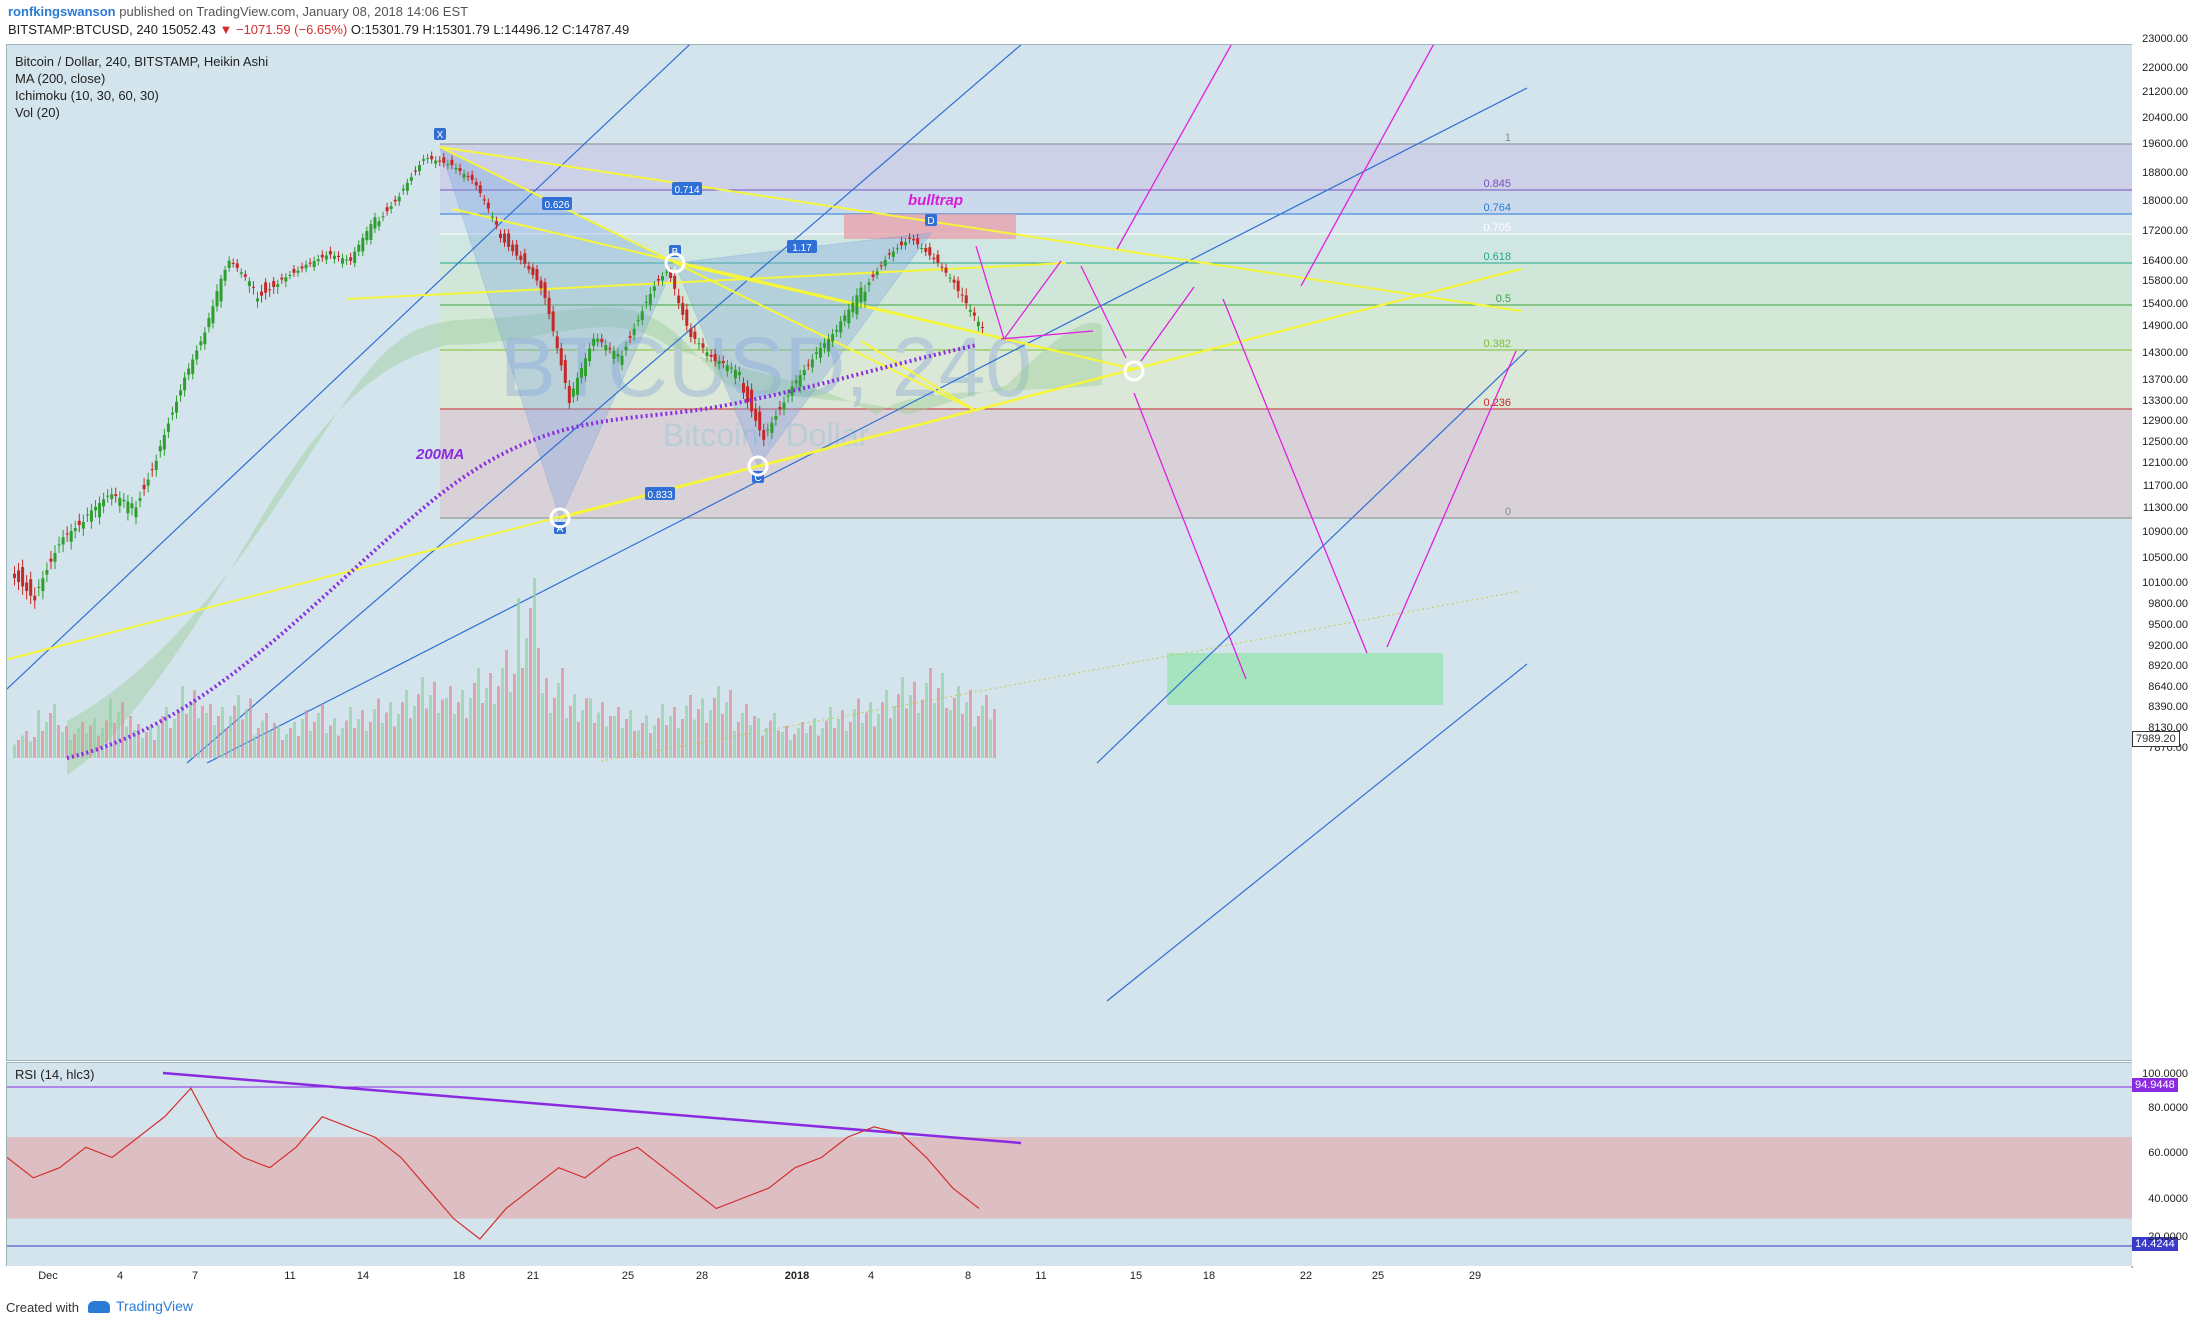  Describe the element at coordinates (2165, 39) in the screenshot. I see `y-tick-label: 23000.00` at that location.